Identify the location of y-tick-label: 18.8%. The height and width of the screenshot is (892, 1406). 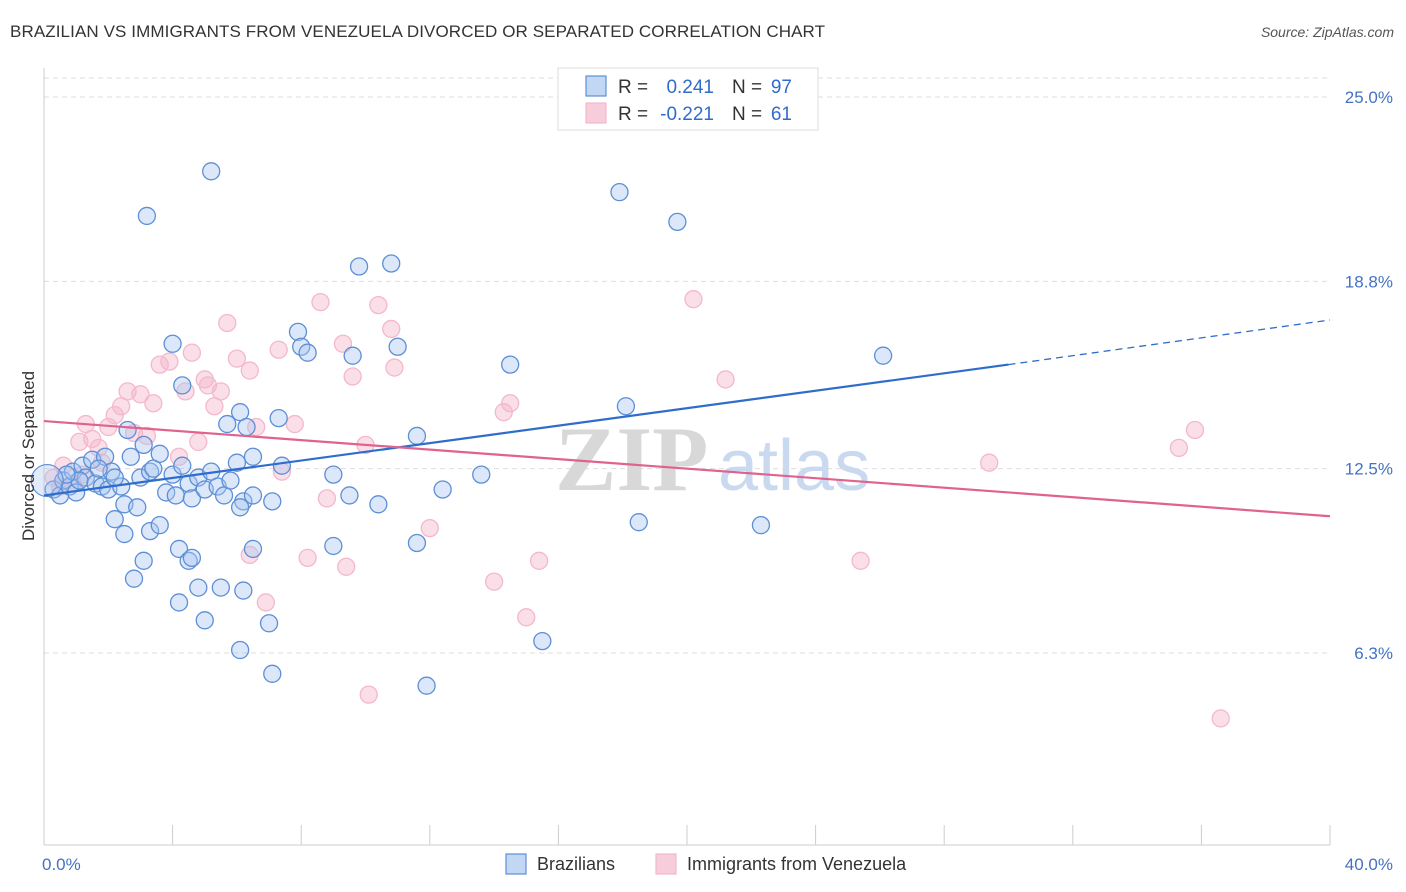
(1369, 281).